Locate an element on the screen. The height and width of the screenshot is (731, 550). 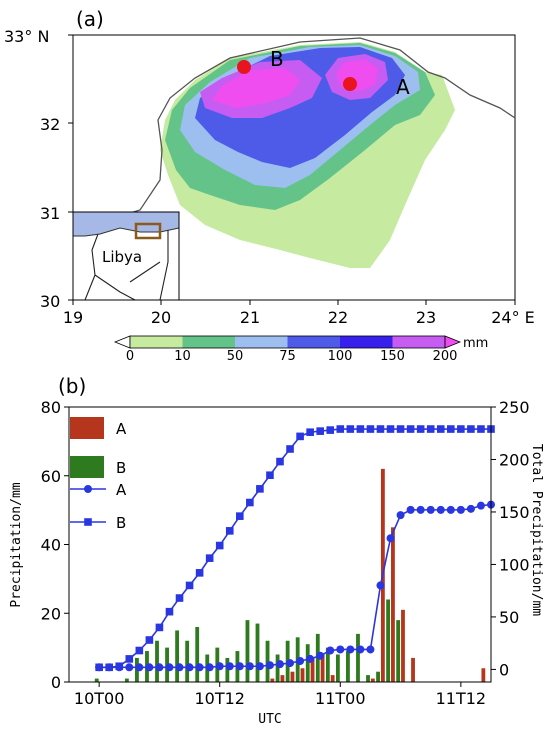
lon-tick-19: 19 is located at coordinates (73, 317).